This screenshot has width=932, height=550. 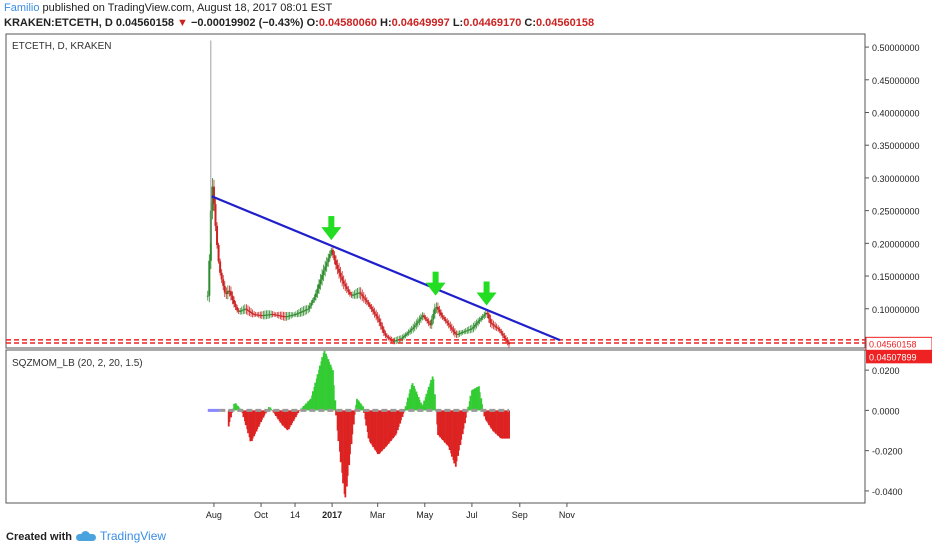 What do you see at coordinates (121, 536) in the screenshot?
I see `tradingview-logo: TradingView` at bounding box center [121, 536].